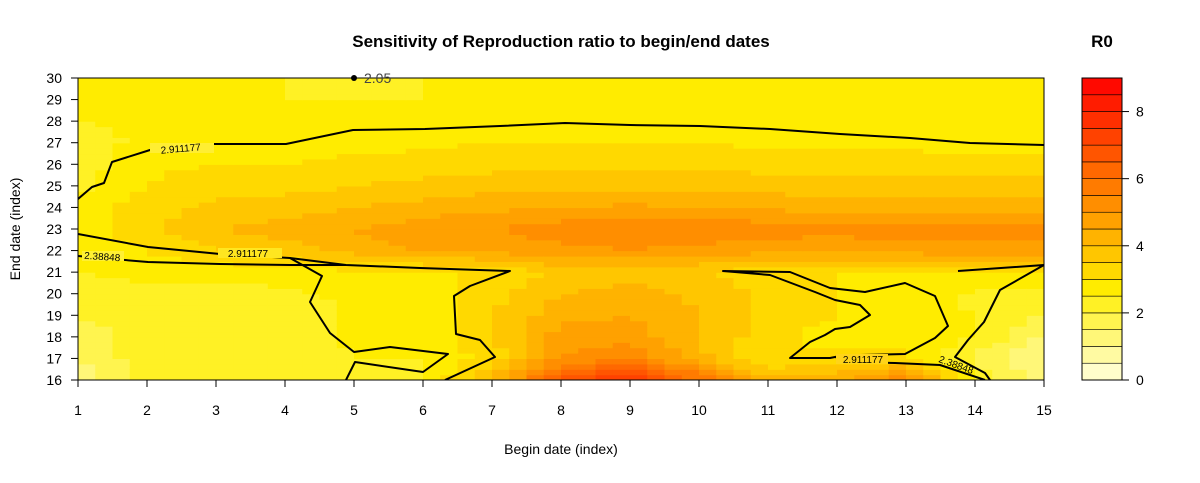 The image size is (1200, 483). What do you see at coordinates (15, 229) in the screenshot?
I see `y-axis-label: End date (index)` at bounding box center [15, 229].